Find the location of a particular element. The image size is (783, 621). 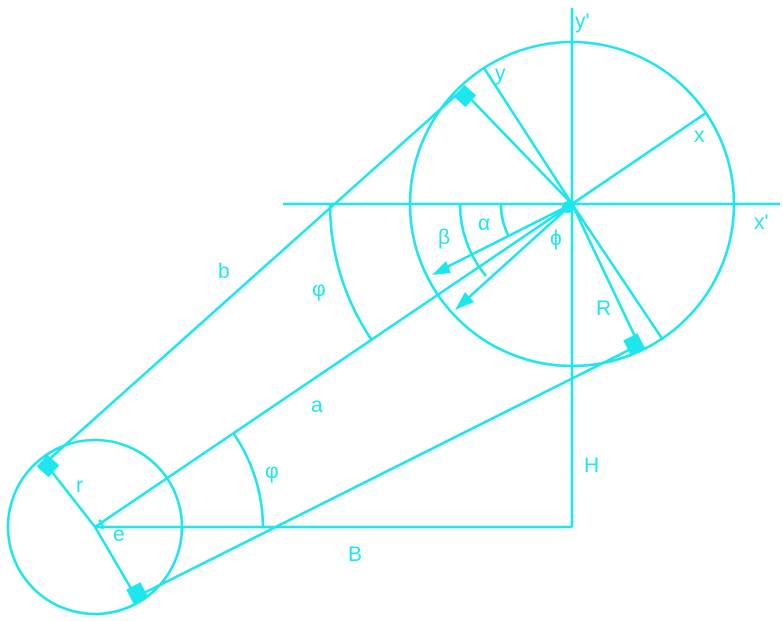

arc-e is located at coordinates (101, 524).